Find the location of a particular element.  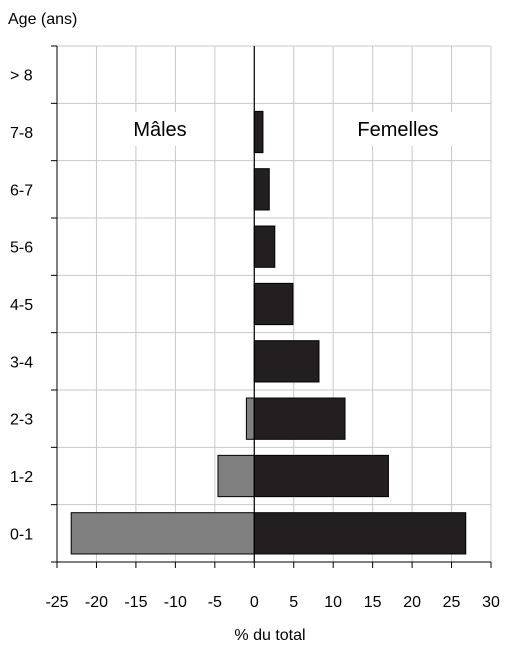

y-tick-label-12: 1-2 is located at coordinates (21, 477).